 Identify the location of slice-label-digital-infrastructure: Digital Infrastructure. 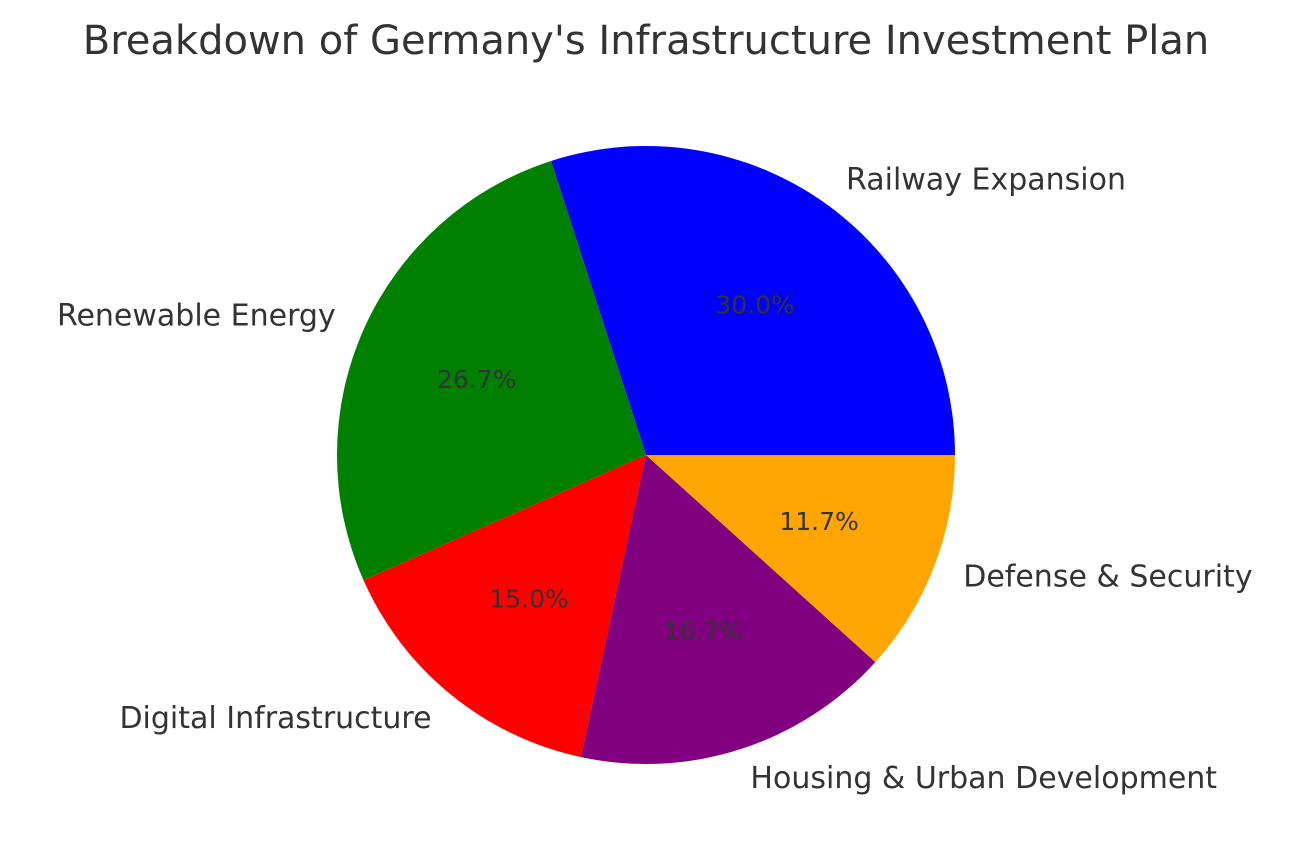
(275, 718).